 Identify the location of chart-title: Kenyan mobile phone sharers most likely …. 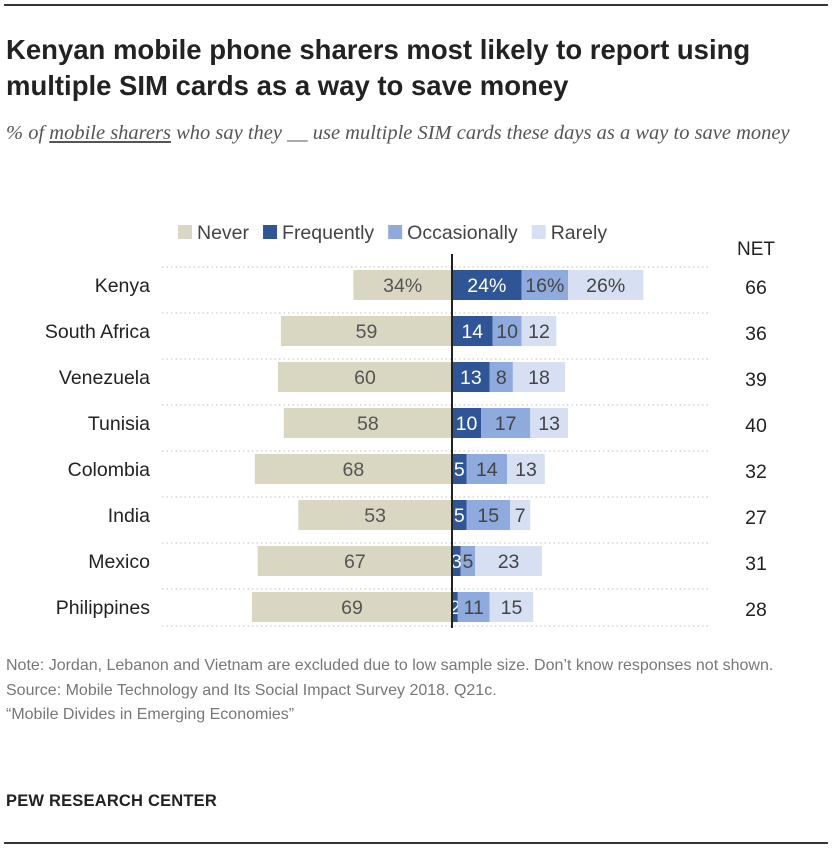
(378, 67).